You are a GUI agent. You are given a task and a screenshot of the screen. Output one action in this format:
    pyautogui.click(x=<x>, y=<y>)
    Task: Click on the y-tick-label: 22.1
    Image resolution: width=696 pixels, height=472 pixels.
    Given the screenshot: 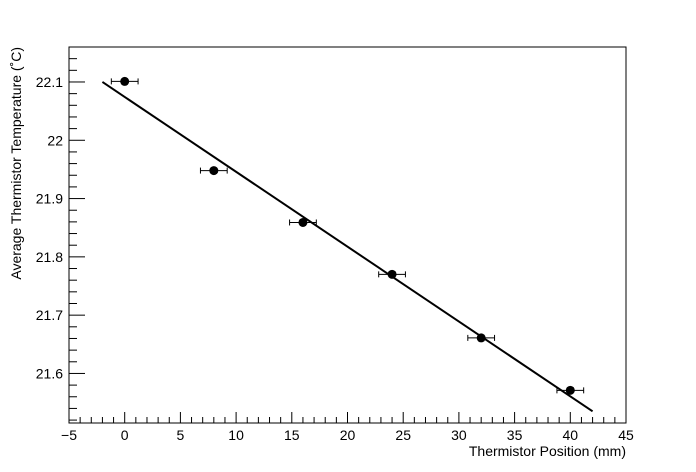 What is the action you would take?
    pyautogui.click(x=49, y=82)
    